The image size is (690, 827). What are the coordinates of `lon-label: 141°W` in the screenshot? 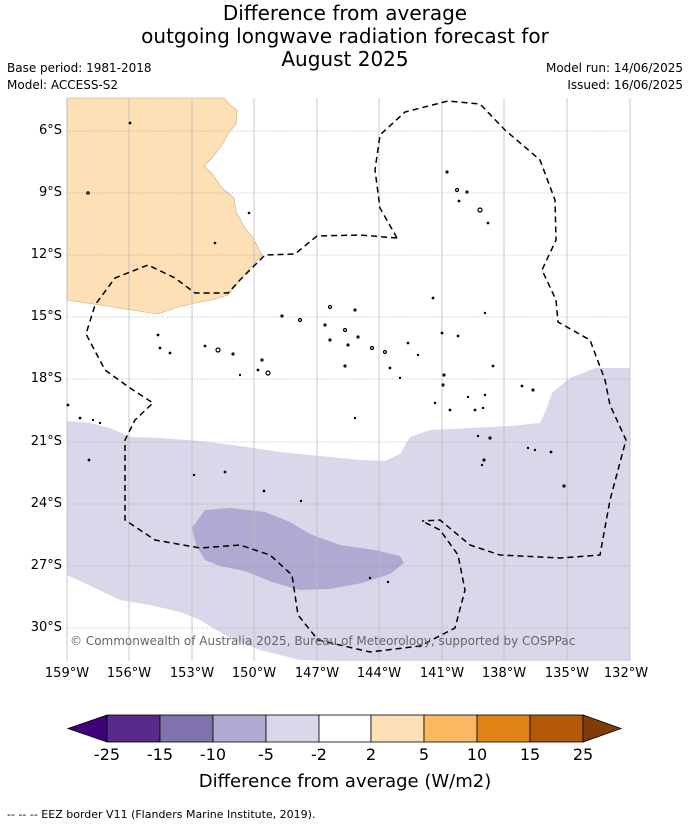 It's located at (442, 673).